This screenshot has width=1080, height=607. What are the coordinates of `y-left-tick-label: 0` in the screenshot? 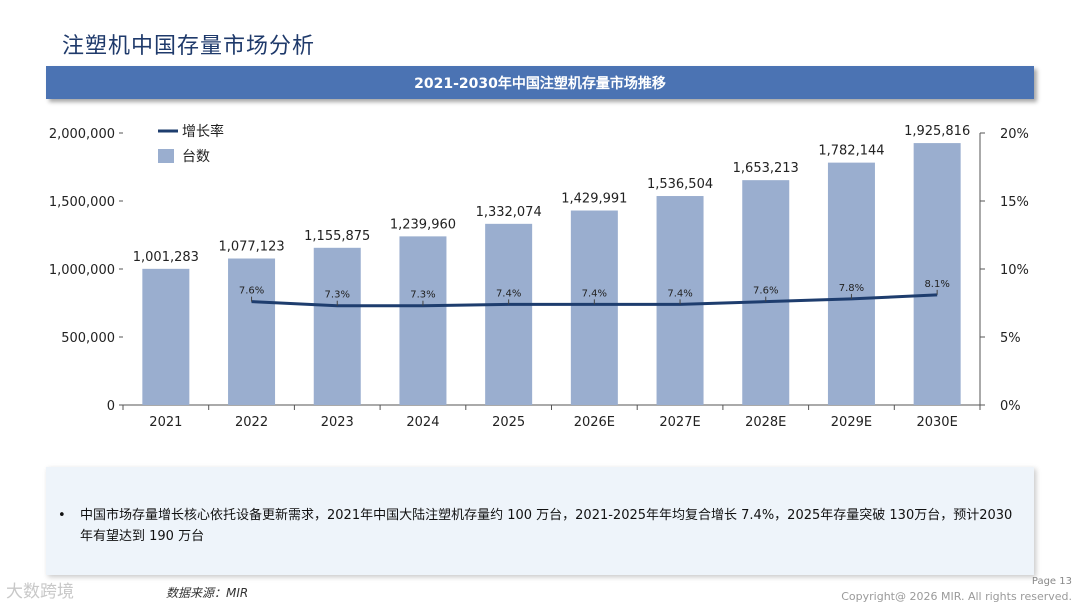 It's located at (111, 406).